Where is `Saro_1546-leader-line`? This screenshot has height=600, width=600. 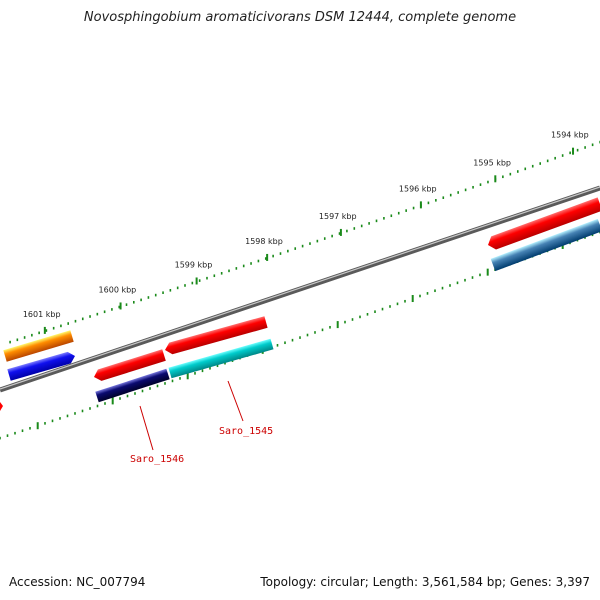
Saro_1546-leader-line is located at coordinates (146, 428).